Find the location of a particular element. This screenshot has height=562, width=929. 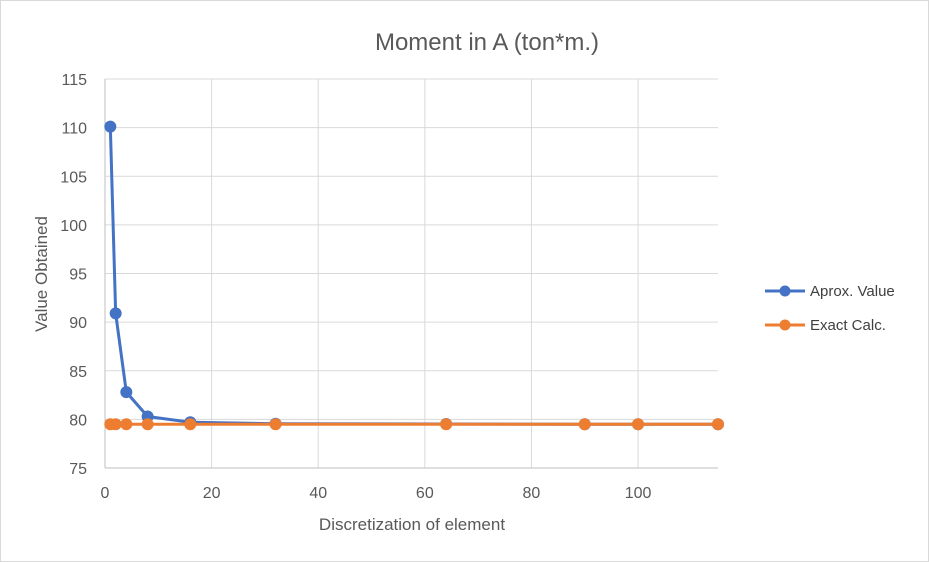

x-tick-label: 40 is located at coordinates (318, 493).